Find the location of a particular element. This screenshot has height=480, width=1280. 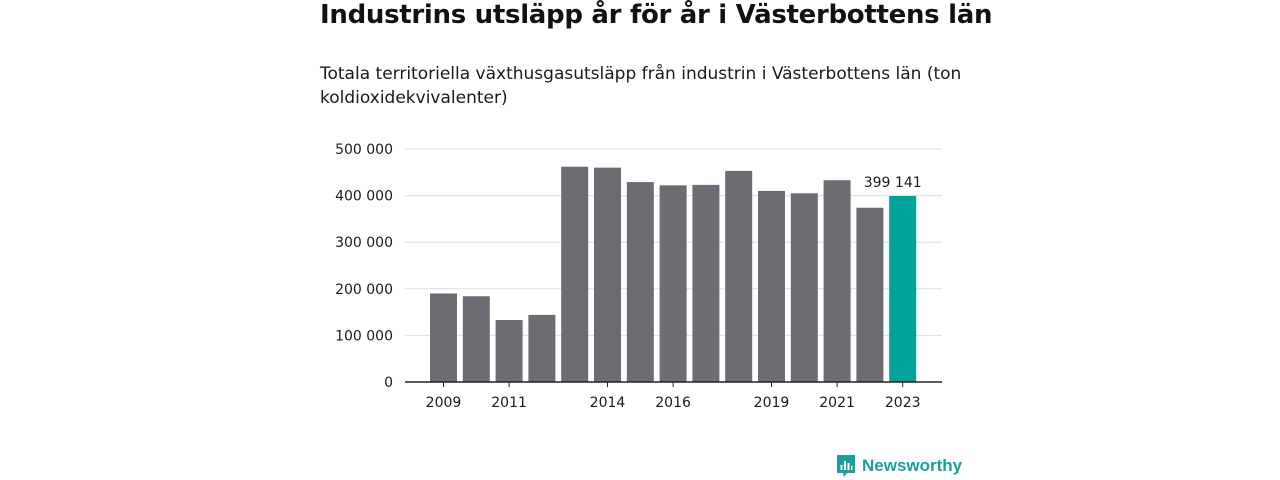

x-tick-label: 2019 is located at coordinates (772, 403).